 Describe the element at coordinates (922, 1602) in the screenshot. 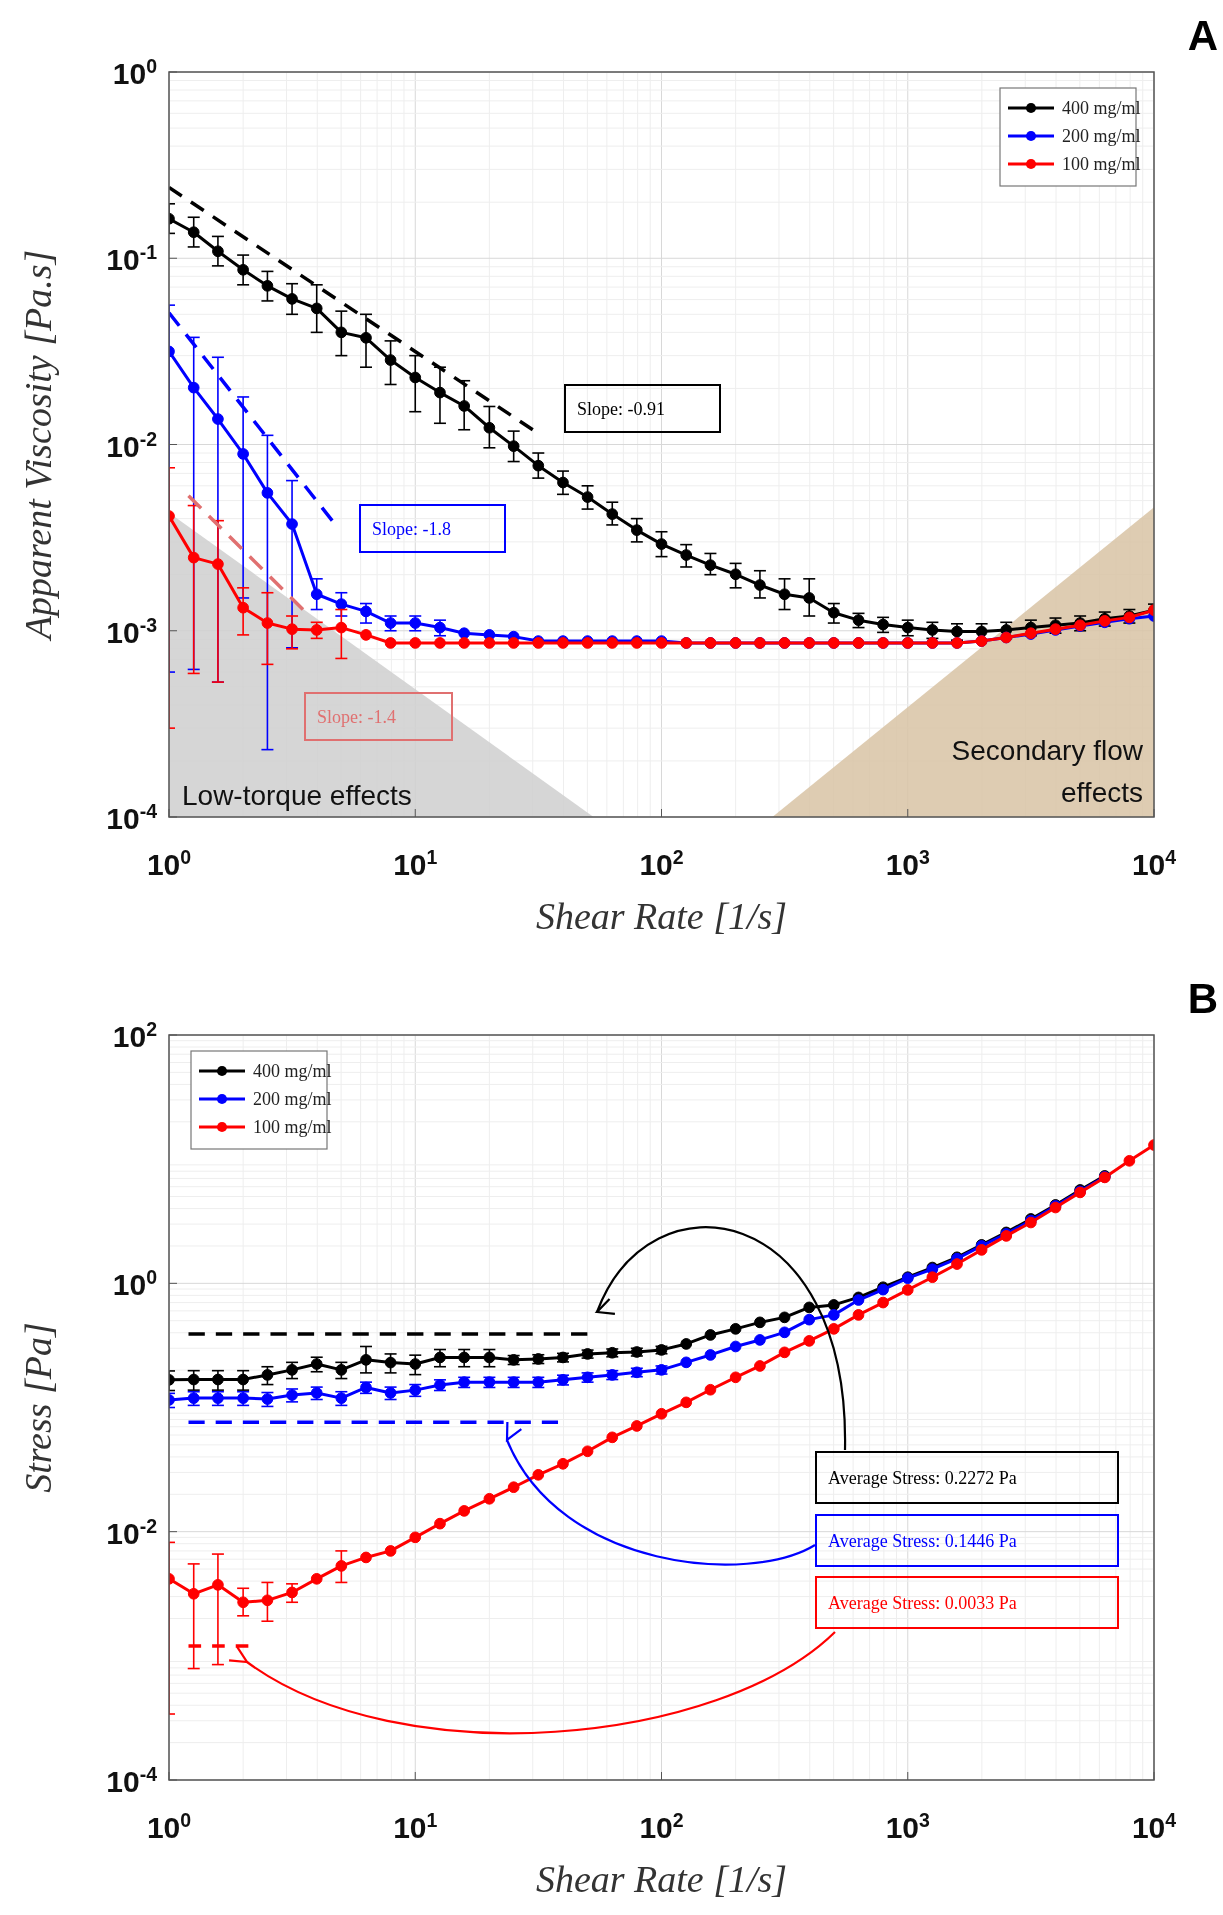

I see `annotation: Average Stress: 0.0033 Pa` at that location.